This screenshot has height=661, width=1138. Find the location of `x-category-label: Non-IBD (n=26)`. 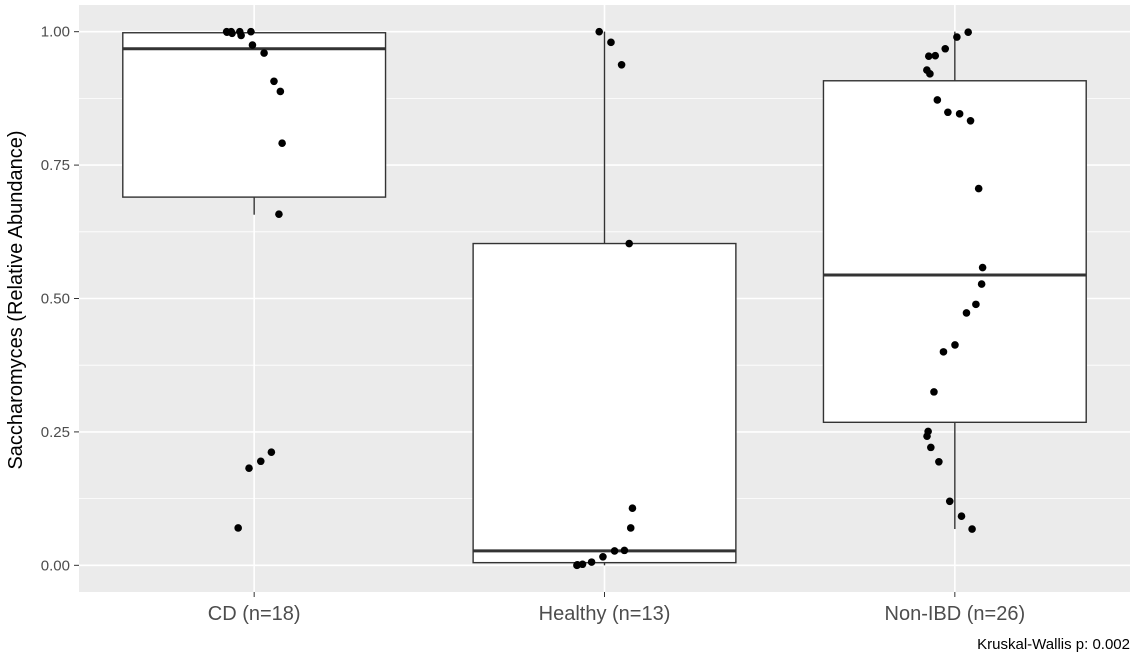

x-category-label: Non-IBD (n=26) is located at coordinates (955, 614).